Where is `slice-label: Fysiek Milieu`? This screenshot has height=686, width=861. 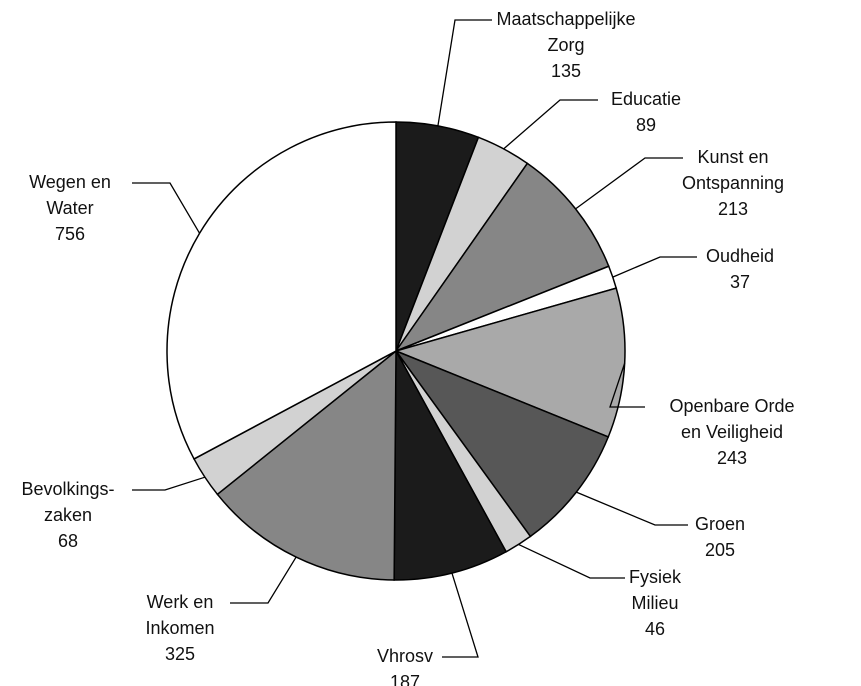 slice-label: Fysiek Milieu is located at coordinates (655, 590).